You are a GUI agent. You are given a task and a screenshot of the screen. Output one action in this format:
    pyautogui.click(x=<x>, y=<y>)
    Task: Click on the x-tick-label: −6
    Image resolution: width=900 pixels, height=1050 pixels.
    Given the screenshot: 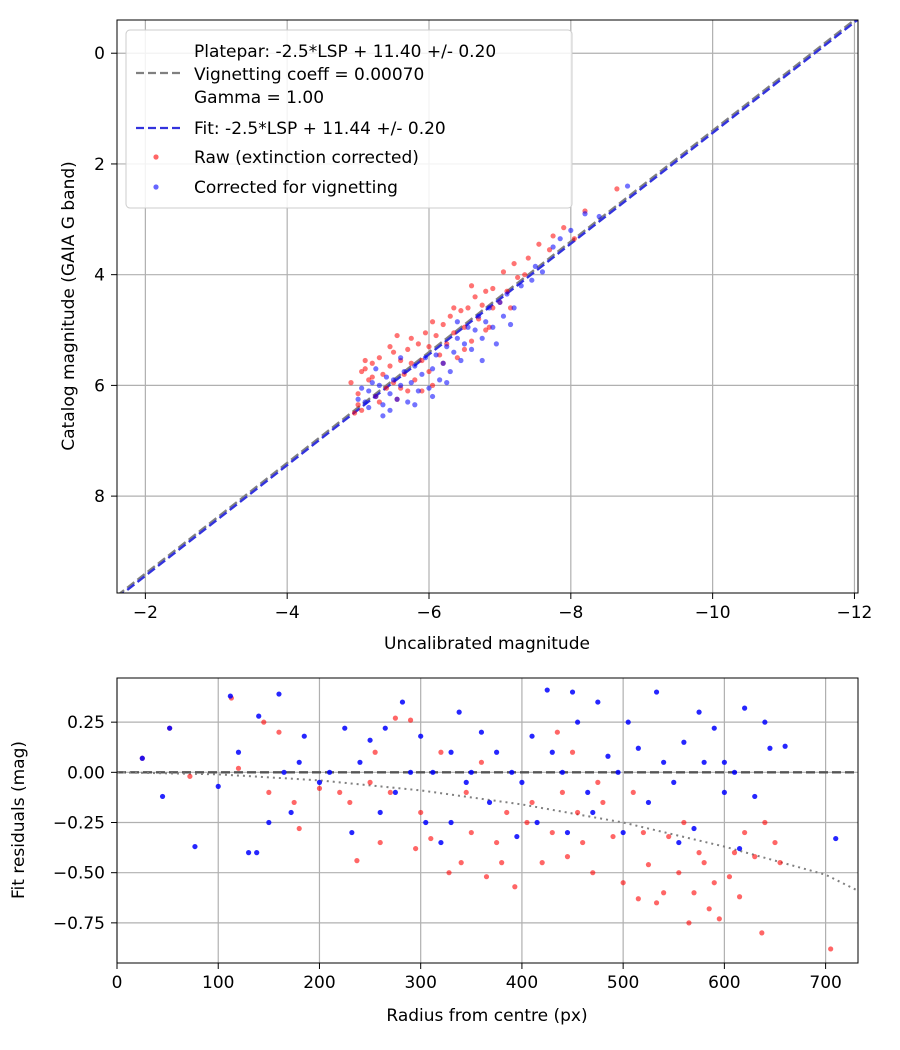 What is the action you would take?
    pyautogui.click(x=428, y=613)
    